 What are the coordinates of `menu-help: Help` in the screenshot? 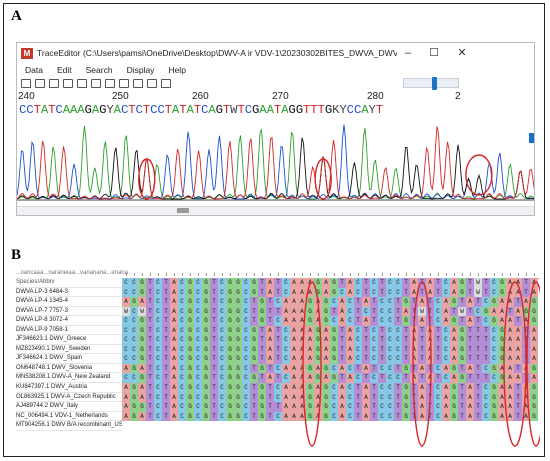 It's located at (177, 69).